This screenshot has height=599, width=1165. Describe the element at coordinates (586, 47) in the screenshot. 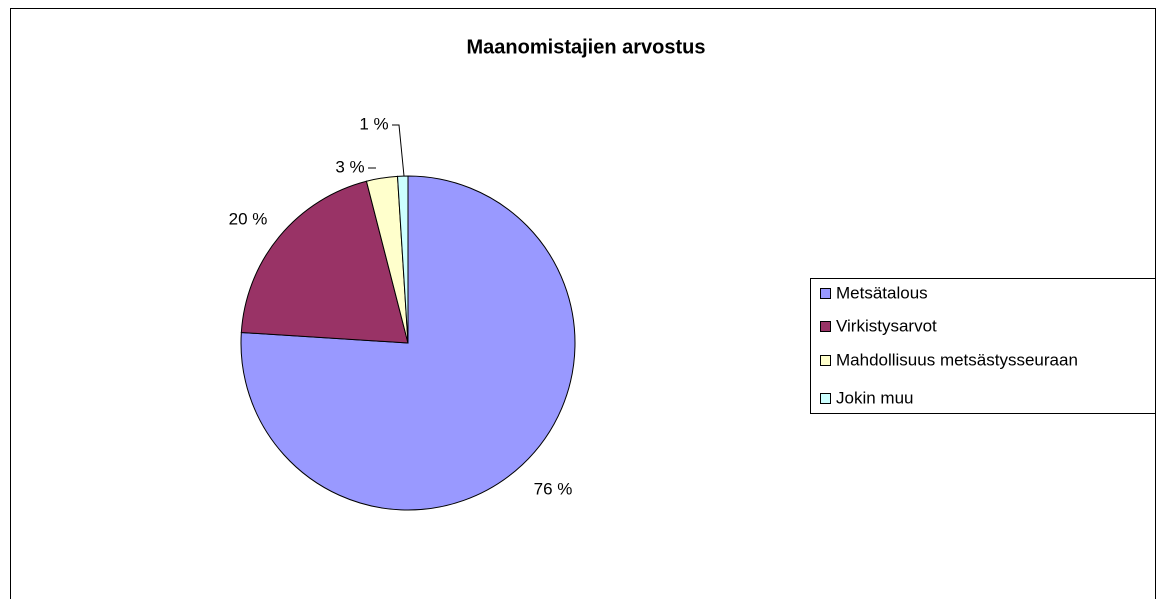

I see `chart-title: Maanomistajien arvostus` at that location.